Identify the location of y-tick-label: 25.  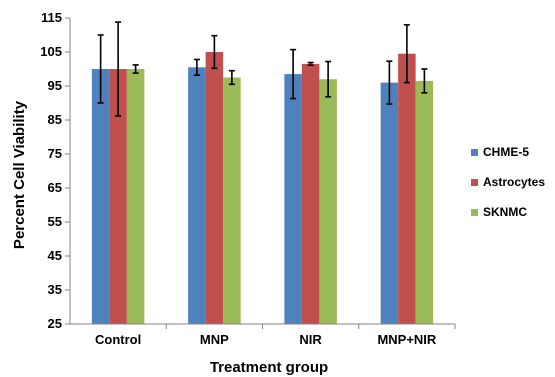
(55, 323).